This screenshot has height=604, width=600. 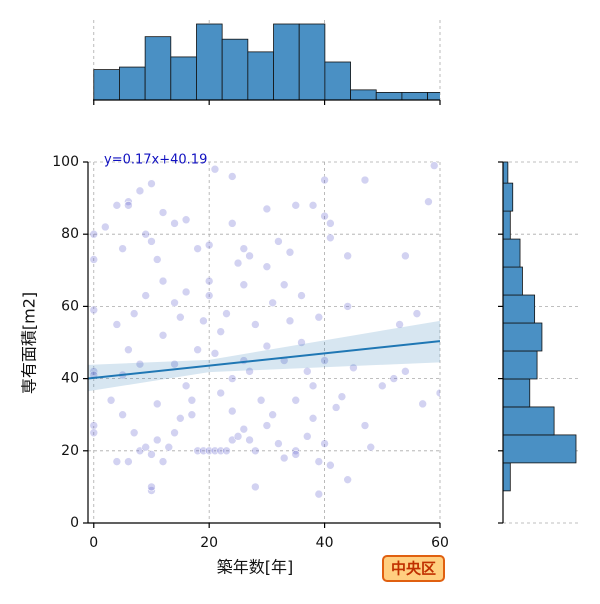 I want to click on y-tick-label: 0, so click(x=74, y=523).